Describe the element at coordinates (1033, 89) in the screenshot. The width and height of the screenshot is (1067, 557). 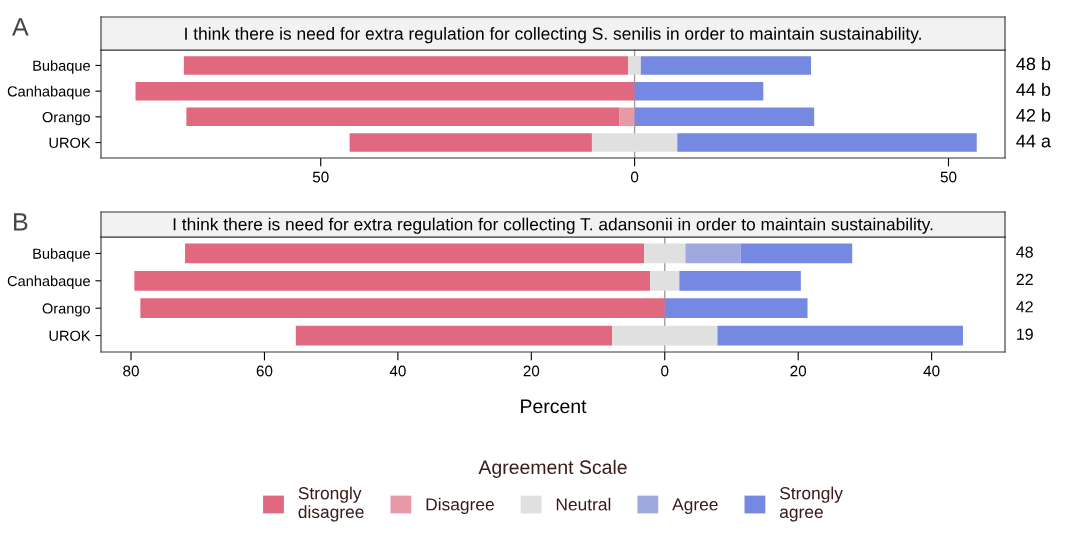
I see `text: 44 b` at that location.